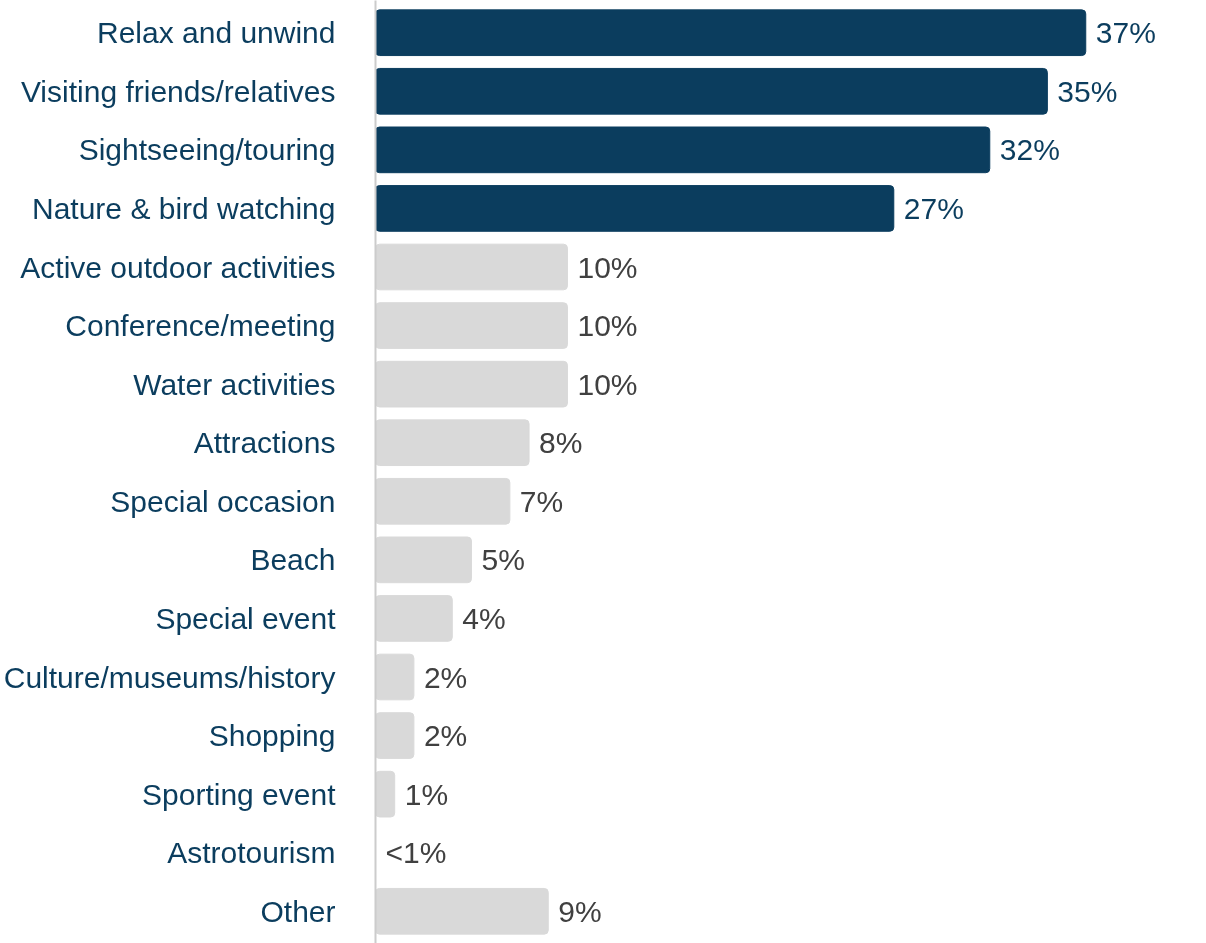  I want to click on y-tick-label: Visiting friends/relatives, so click(178, 91).